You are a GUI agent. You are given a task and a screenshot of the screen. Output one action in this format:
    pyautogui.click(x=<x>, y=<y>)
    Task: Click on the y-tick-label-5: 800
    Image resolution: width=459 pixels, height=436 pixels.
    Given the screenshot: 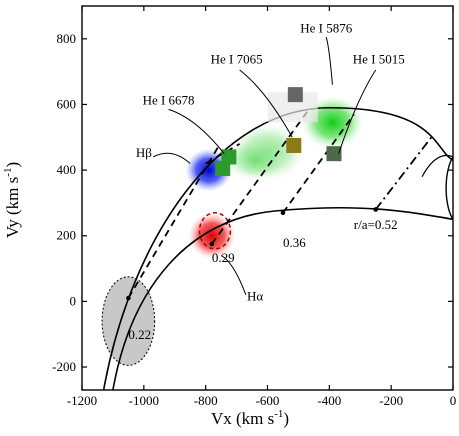 What is the action you would take?
    pyautogui.click(x=67, y=38)
    